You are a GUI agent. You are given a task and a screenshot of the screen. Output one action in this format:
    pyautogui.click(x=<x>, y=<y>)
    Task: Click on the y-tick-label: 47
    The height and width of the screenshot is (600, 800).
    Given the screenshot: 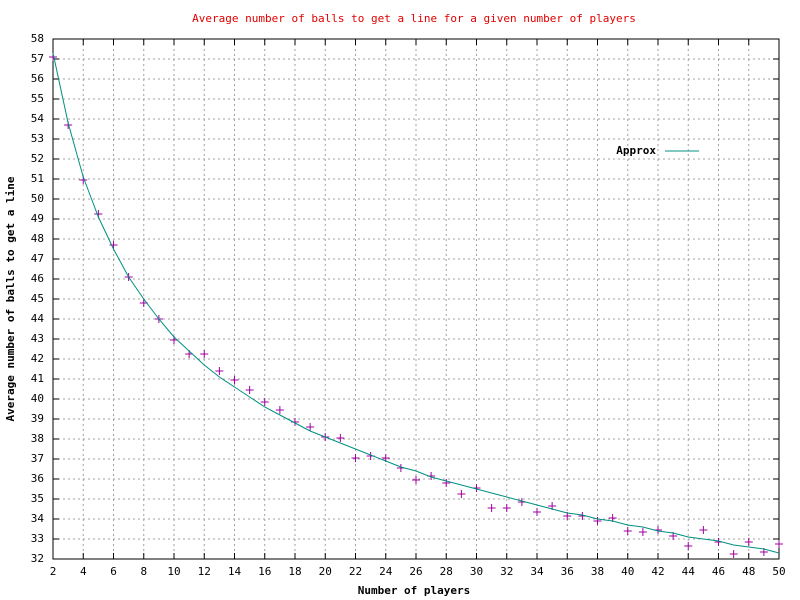 What is the action you would take?
    pyautogui.click(x=37, y=258)
    